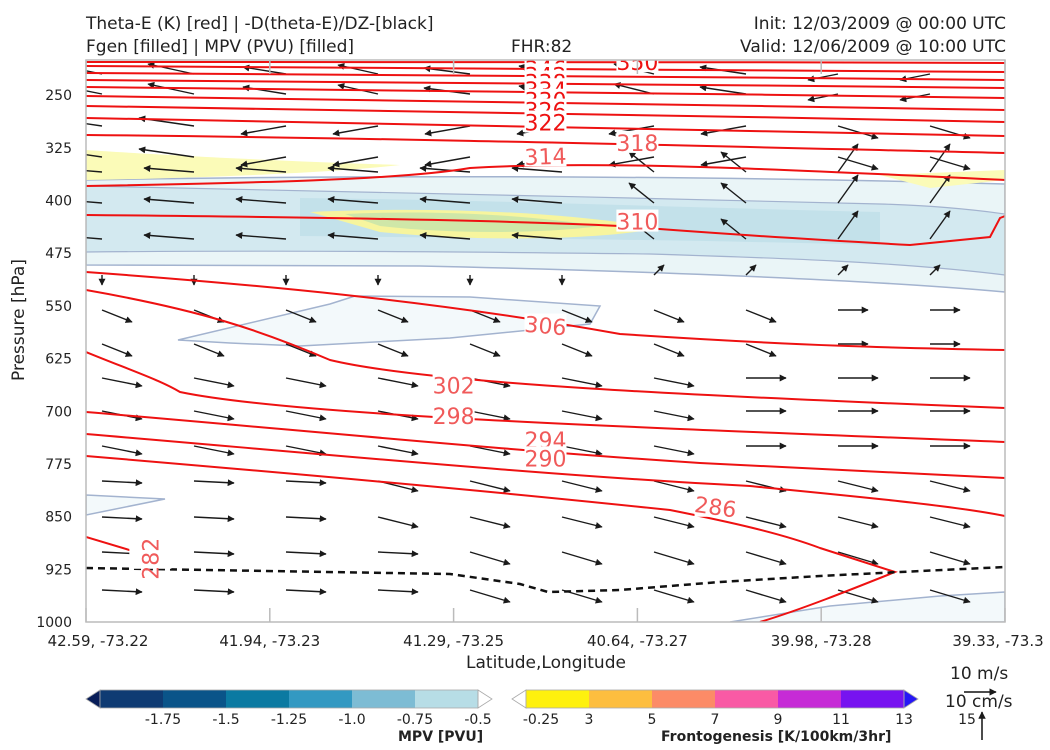 The image size is (1050, 750). Describe the element at coordinates (58, 360) in the screenshot. I see `y-tick-label: 625` at that location.